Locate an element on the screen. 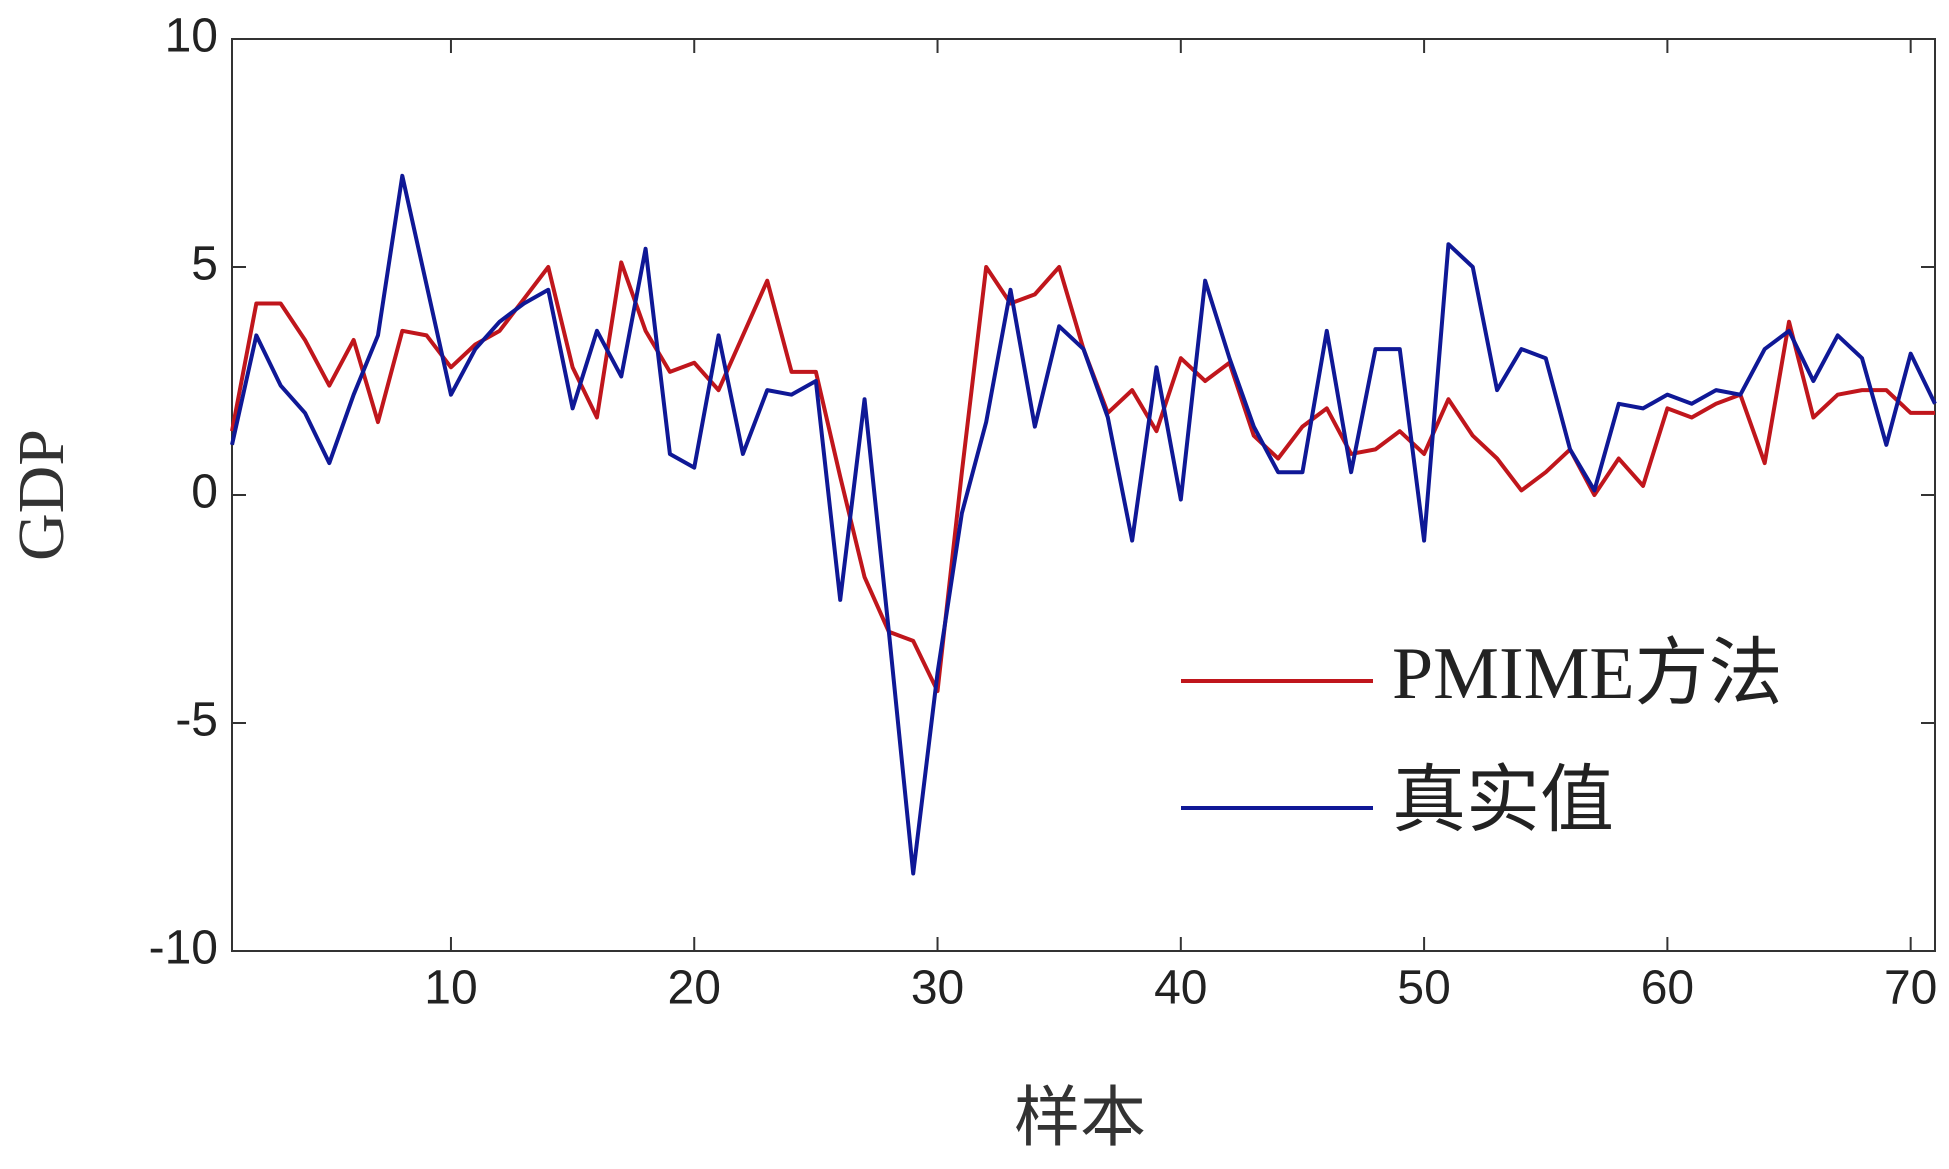 Image resolution: width=1949 pixels, height=1169 pixels. x-tick-label: 20 is located at coordinates (694, 988).